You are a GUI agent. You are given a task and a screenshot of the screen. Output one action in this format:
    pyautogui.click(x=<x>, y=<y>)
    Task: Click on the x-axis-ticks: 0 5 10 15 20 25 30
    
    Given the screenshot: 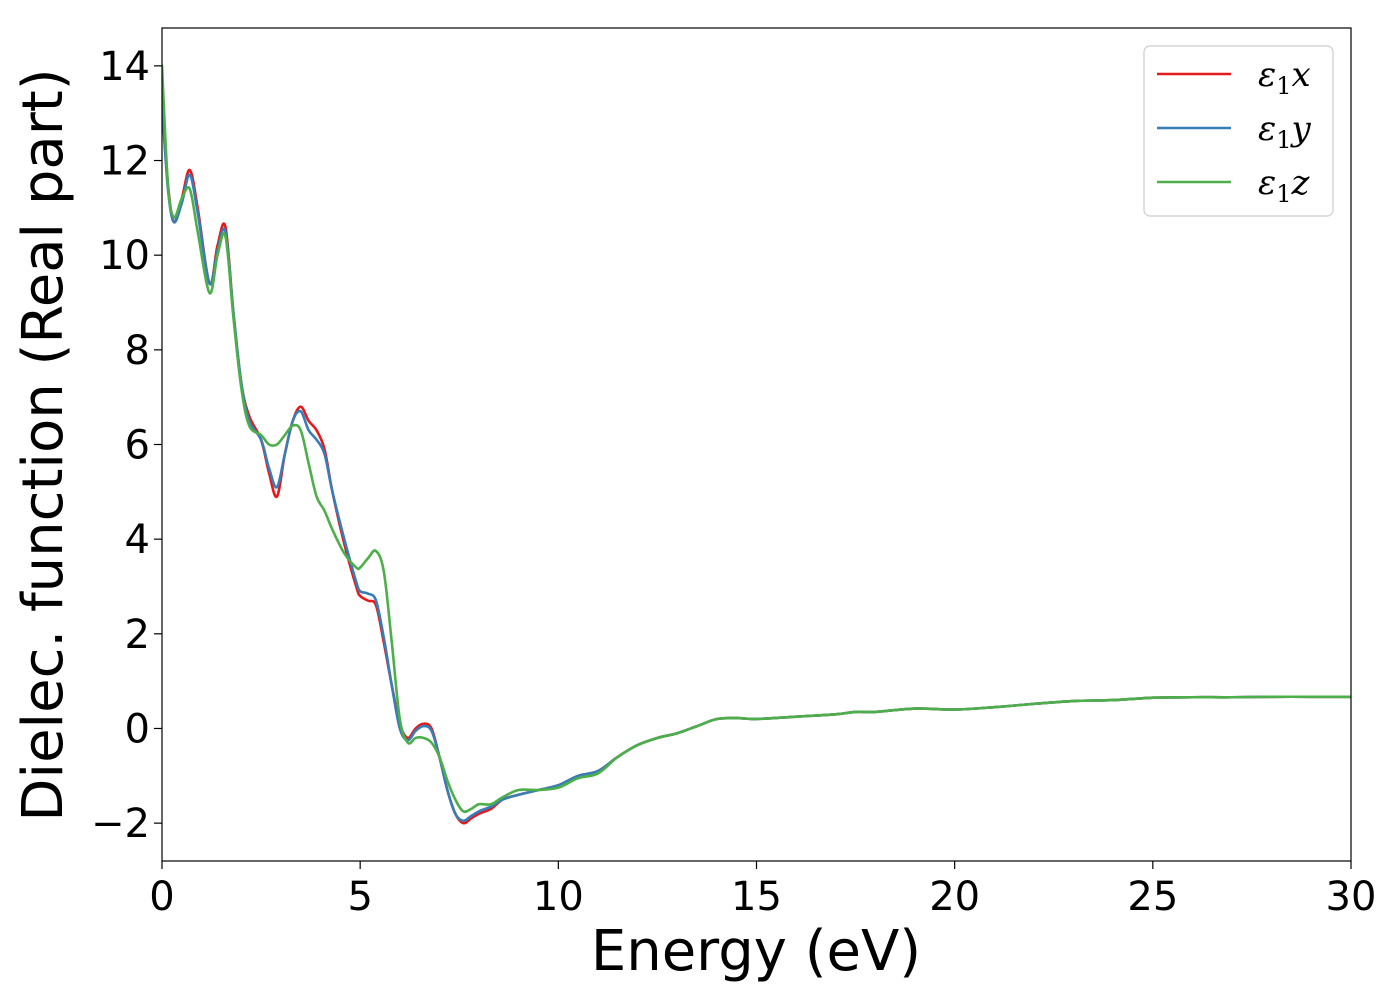 What is the action you would take?
    pyautogui.click(x=762, y=890)
    